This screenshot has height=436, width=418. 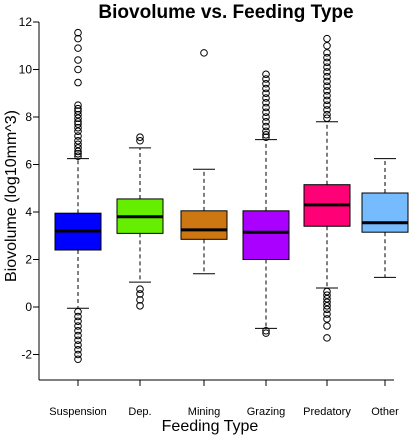 I want to click on box-mining, so click(x=204, y=162).